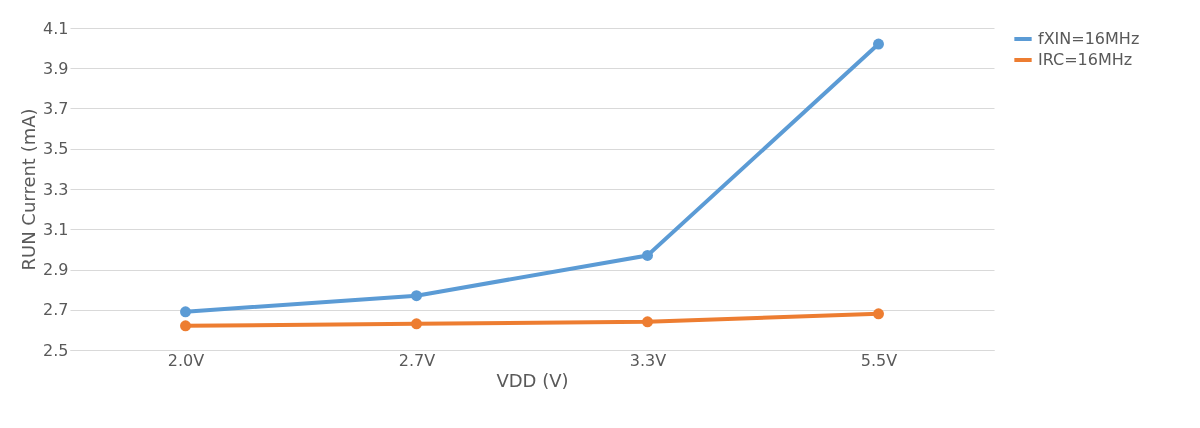 The height and width of the screenshot is (428, 1200). What do you see at coordinates (56, 68) in the screenshot?
I see `y-tick-label: 3.9` at bounding box center [56, 68].